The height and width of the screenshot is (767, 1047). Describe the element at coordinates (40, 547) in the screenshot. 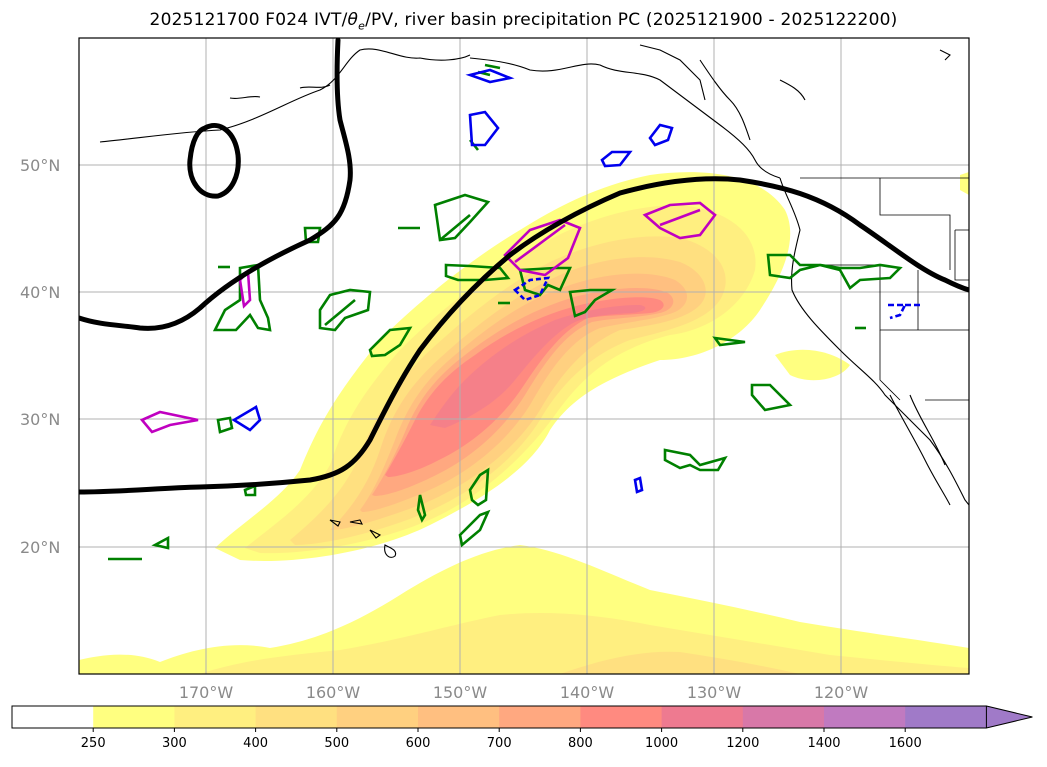

I see `lat-label-20: 20°N` at that location.